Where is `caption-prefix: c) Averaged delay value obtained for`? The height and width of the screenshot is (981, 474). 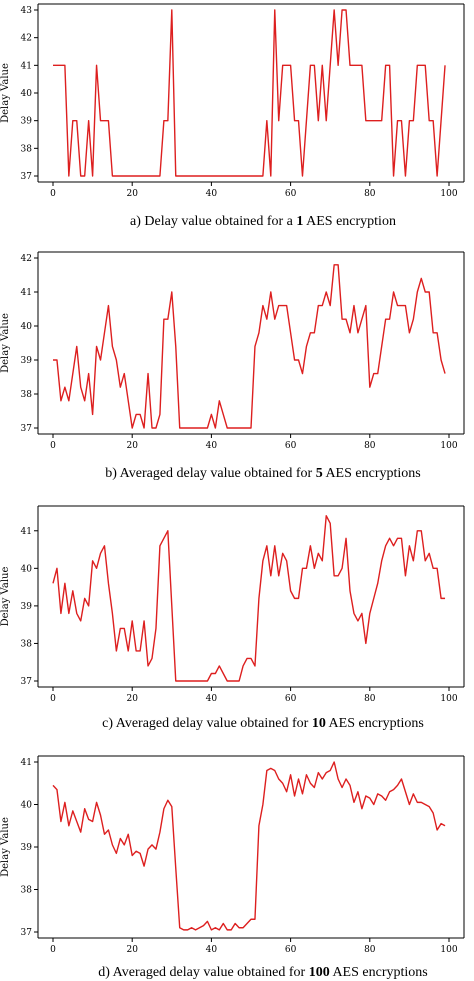
caption-prefix: c) Averaged delay value obtained for is located at coordinates (207, 723).